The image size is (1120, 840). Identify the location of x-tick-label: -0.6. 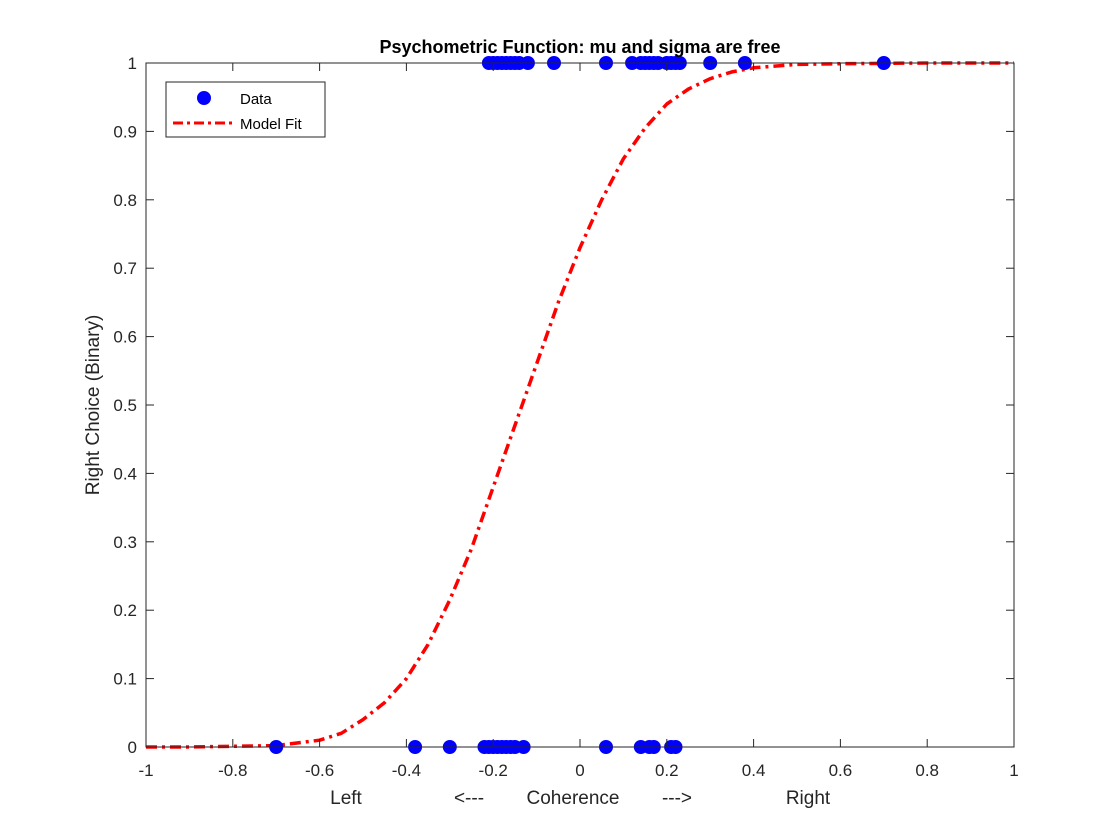
(319, 770).